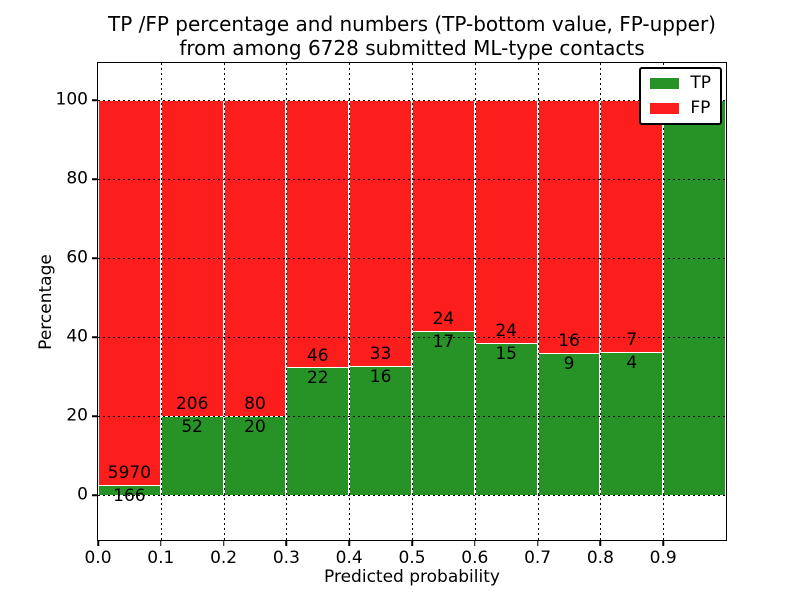 This screenshot has width=800, height=600. Describe the element at coordinates (317, 355) in the screenshot. I see `fp-count-label: 46` at that location.